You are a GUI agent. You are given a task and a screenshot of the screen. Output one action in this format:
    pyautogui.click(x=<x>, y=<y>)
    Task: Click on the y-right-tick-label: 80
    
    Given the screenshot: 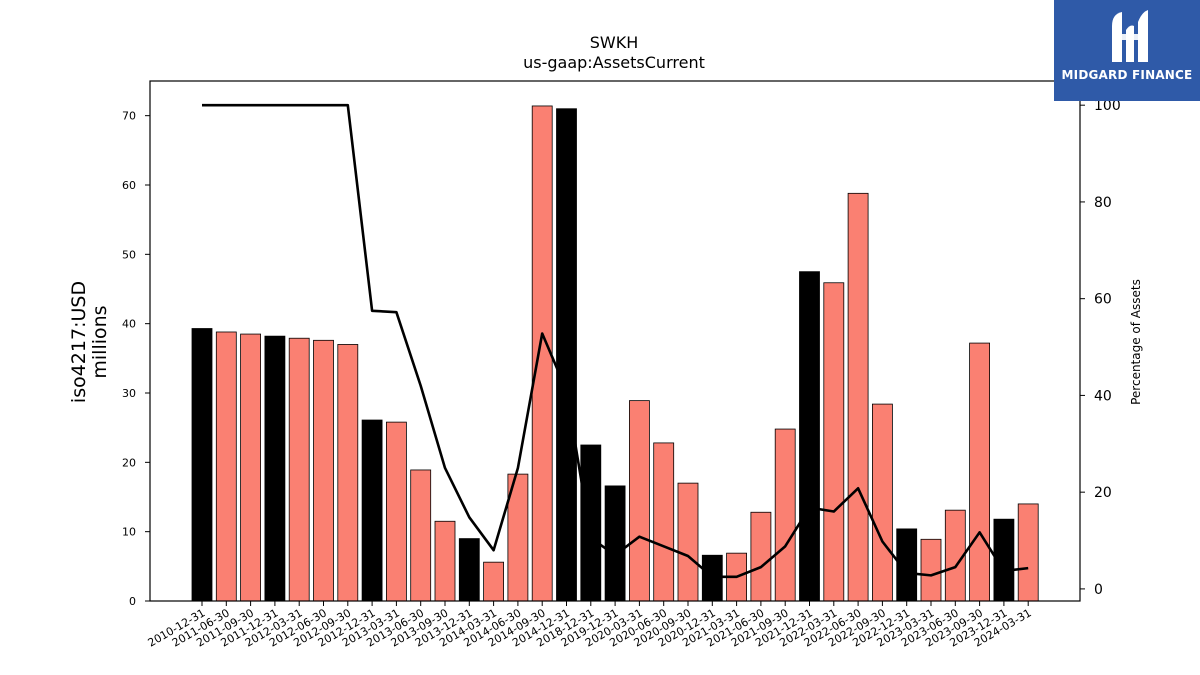 What is the action you would take?
    pyautogui.click(x=1103, y=203)
    